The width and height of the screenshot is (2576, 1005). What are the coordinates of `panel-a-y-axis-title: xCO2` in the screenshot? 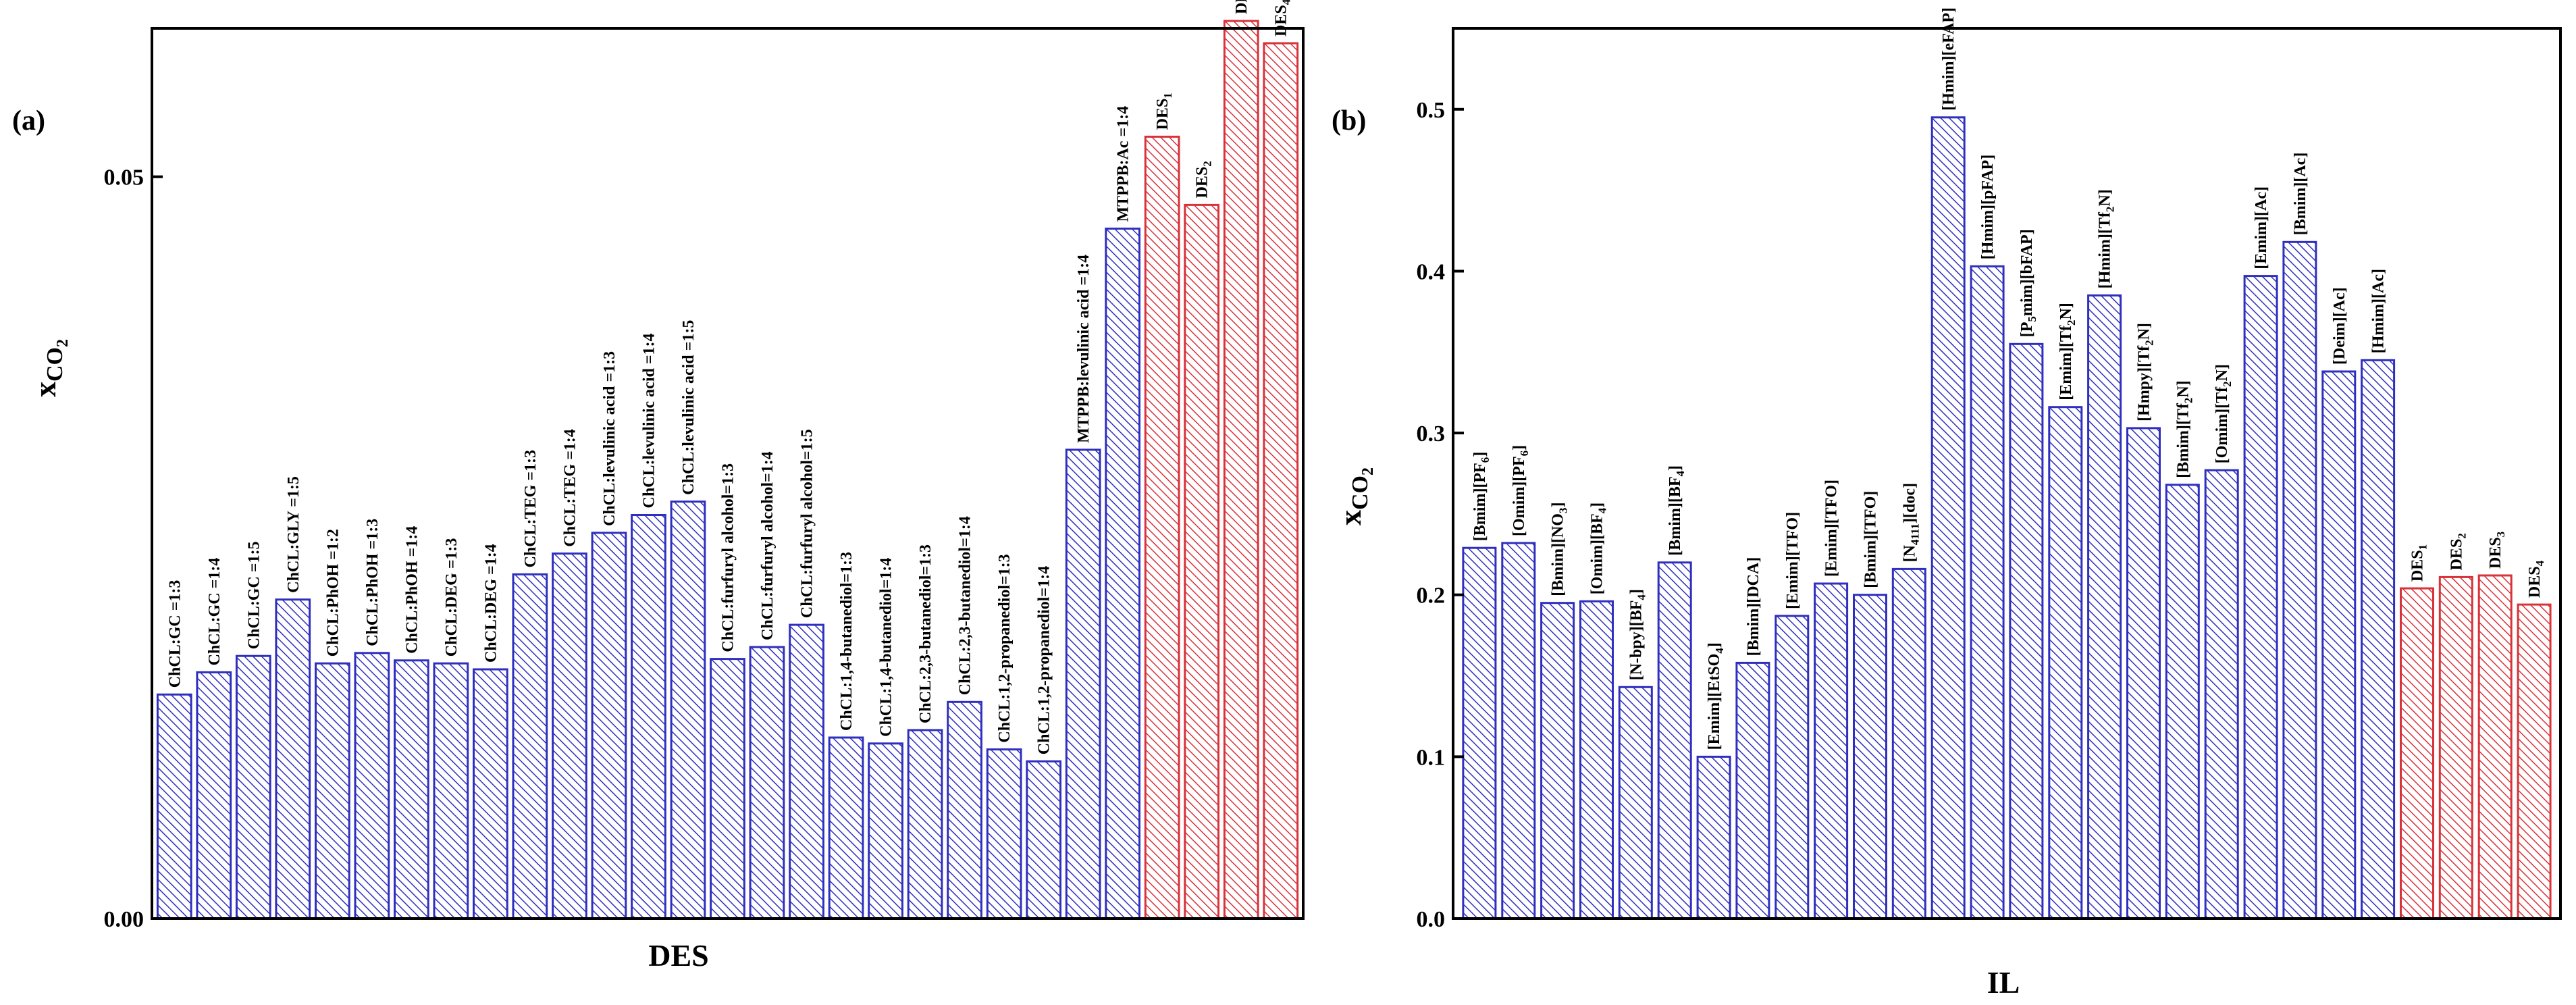 It's located at (50, 368).